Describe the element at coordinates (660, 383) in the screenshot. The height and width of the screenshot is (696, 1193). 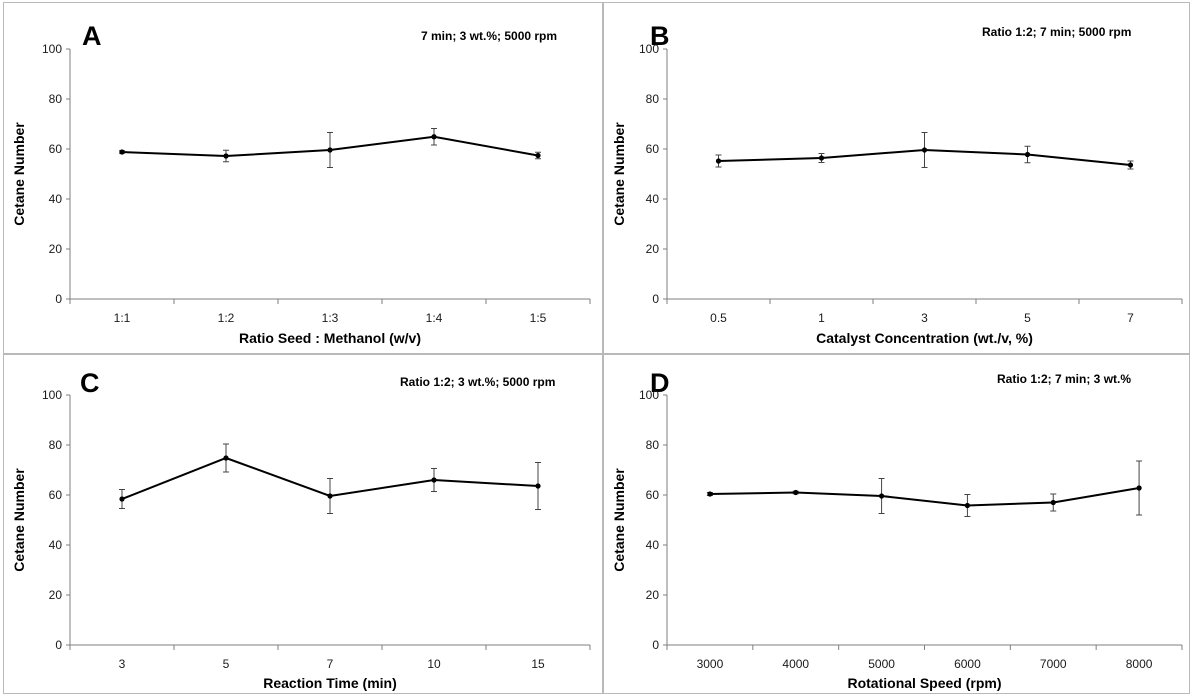
I see `panel-letter: D` at that location.